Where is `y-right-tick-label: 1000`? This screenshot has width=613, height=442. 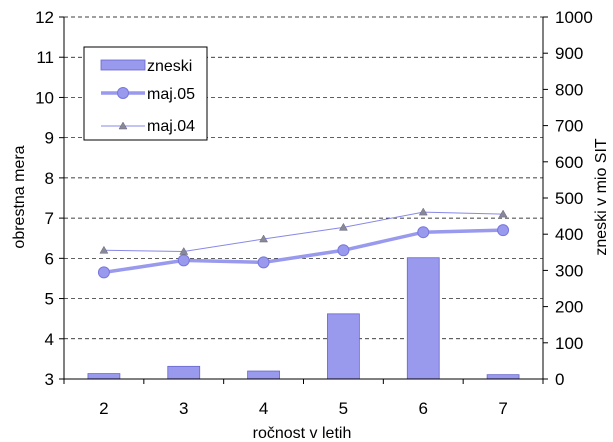 y-right-tick-label: 1000 is located at coordinates (574, 17).